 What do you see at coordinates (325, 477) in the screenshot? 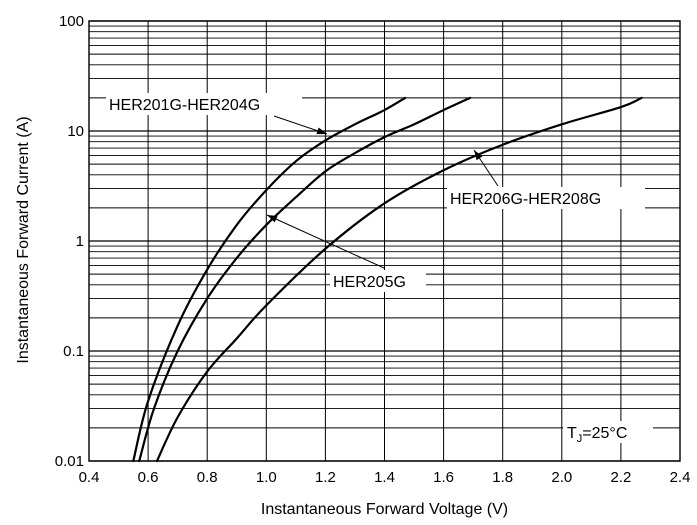
I see `x-tick-label: 1.2` at bounding box center [325, 477].